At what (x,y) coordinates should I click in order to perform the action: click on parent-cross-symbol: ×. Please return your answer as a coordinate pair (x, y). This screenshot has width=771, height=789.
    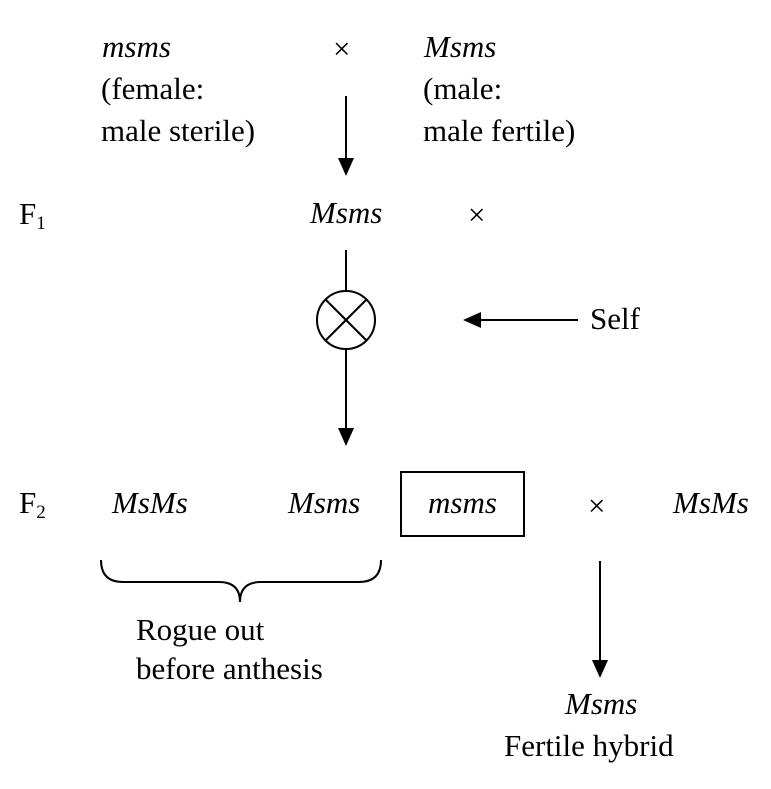
    Looking at the image, I should click on (342, 48).